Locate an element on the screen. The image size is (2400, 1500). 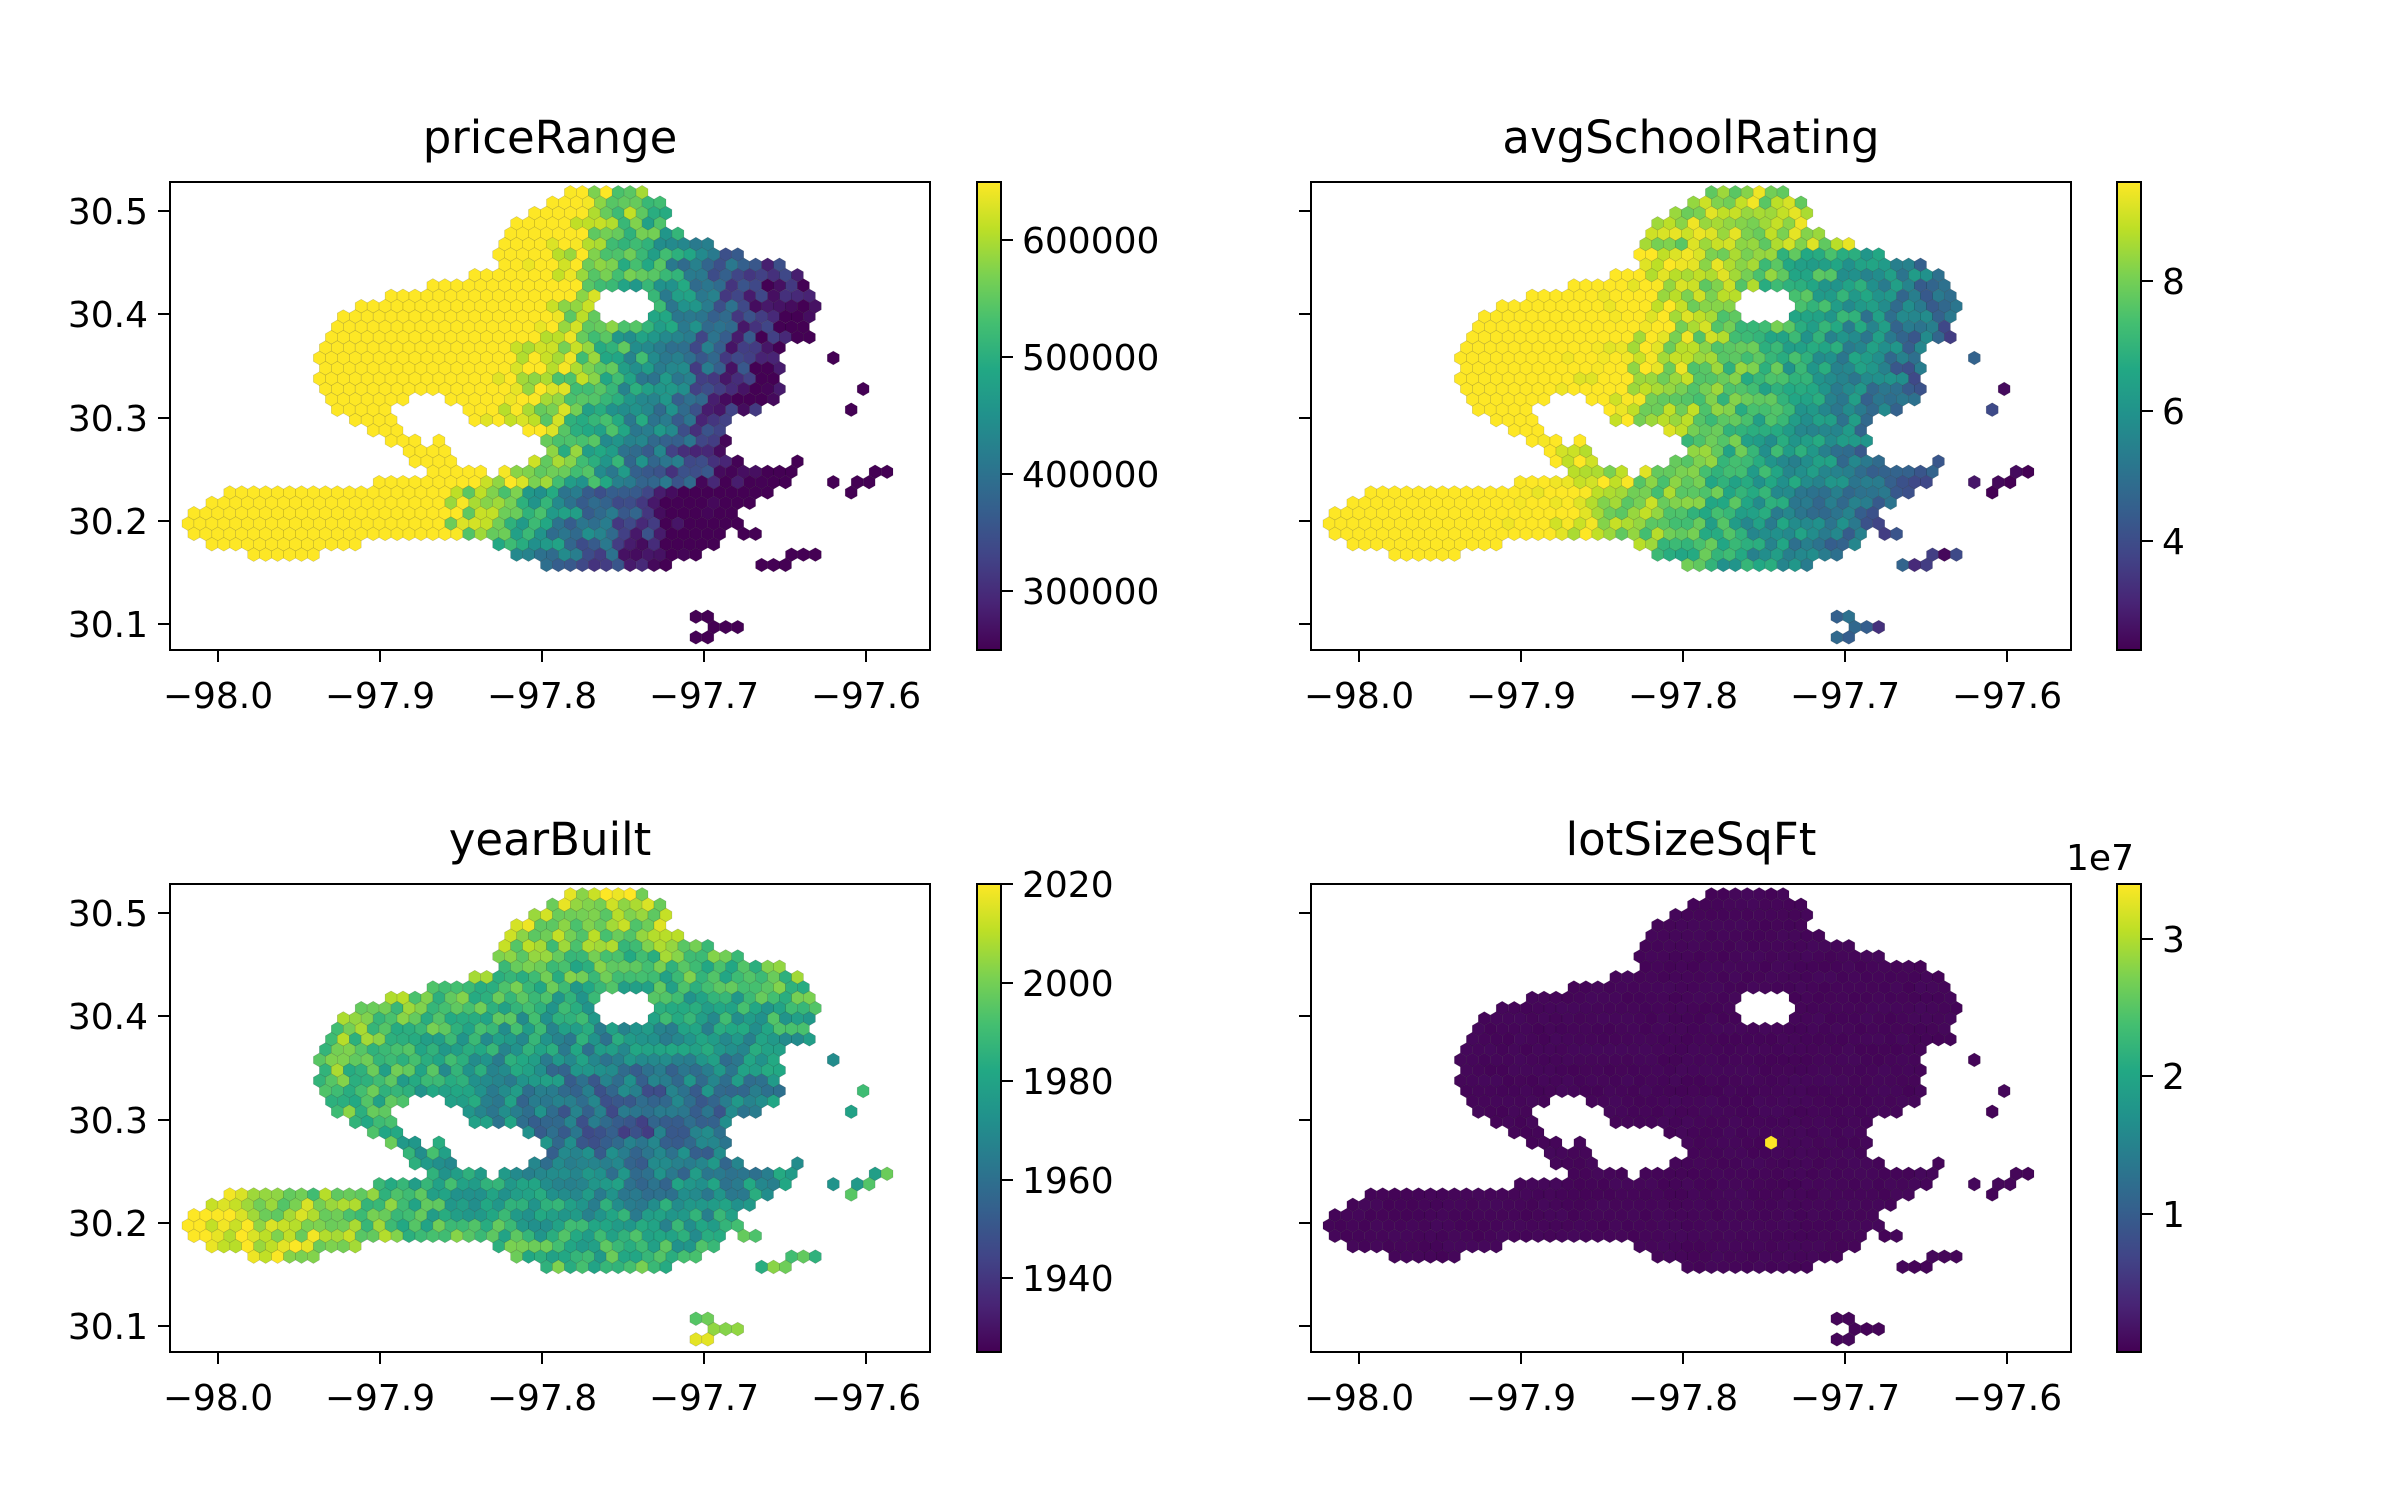
y-axis: 30.1 30.2 30.3 30.4 30.5 is located at coordinates (119, 1121).